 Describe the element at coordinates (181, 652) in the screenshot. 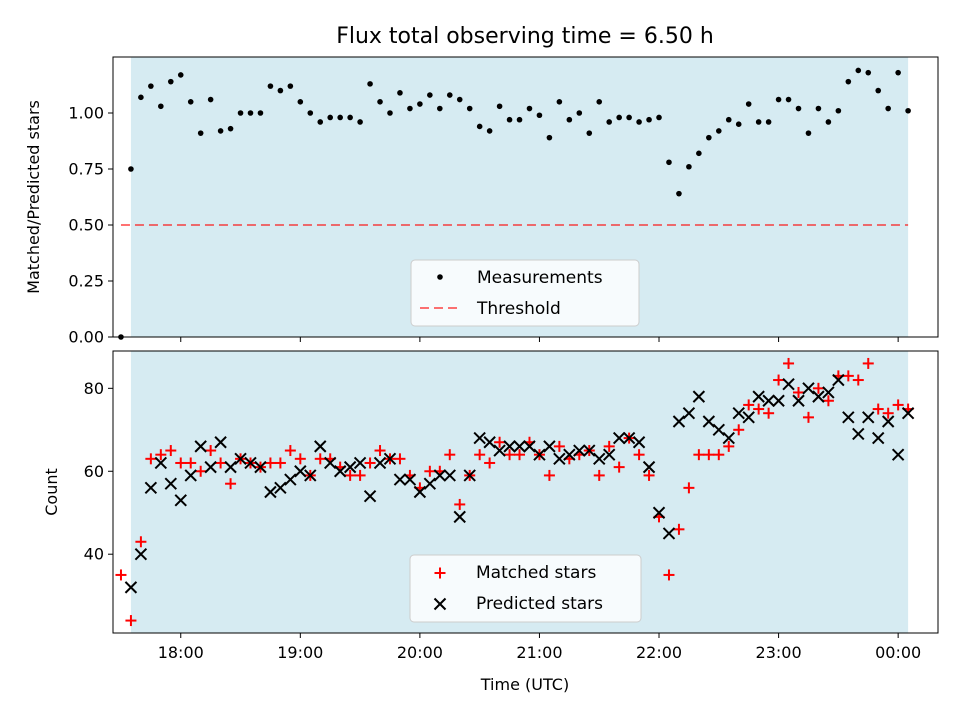

I see `x-tick-label: 18:00` at that location.